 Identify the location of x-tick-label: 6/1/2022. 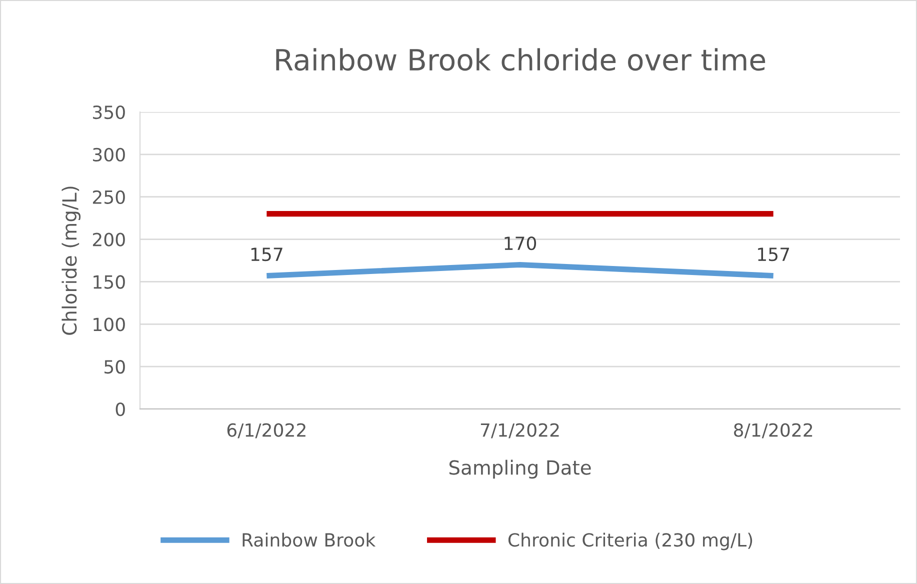
(266, 430).